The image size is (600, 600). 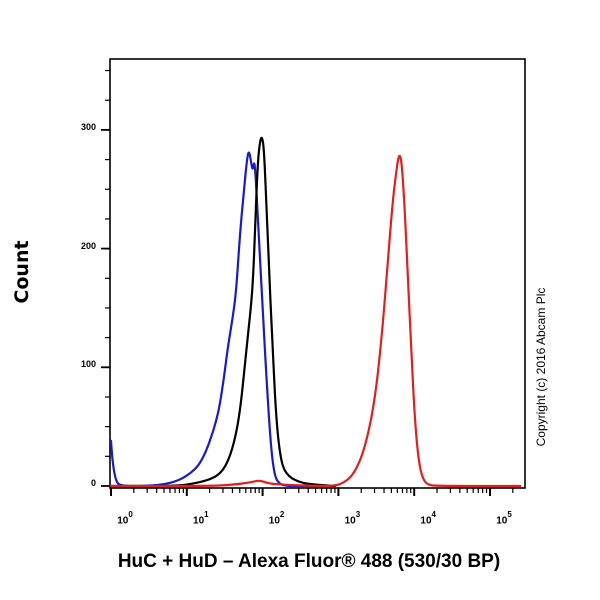 I want to click on x-axis-ticks, so click(x=312, y=492).